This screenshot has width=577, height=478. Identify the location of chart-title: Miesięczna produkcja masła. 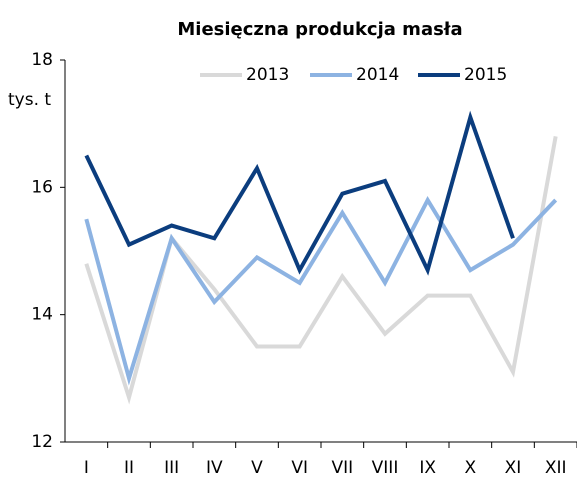
(319, 29).